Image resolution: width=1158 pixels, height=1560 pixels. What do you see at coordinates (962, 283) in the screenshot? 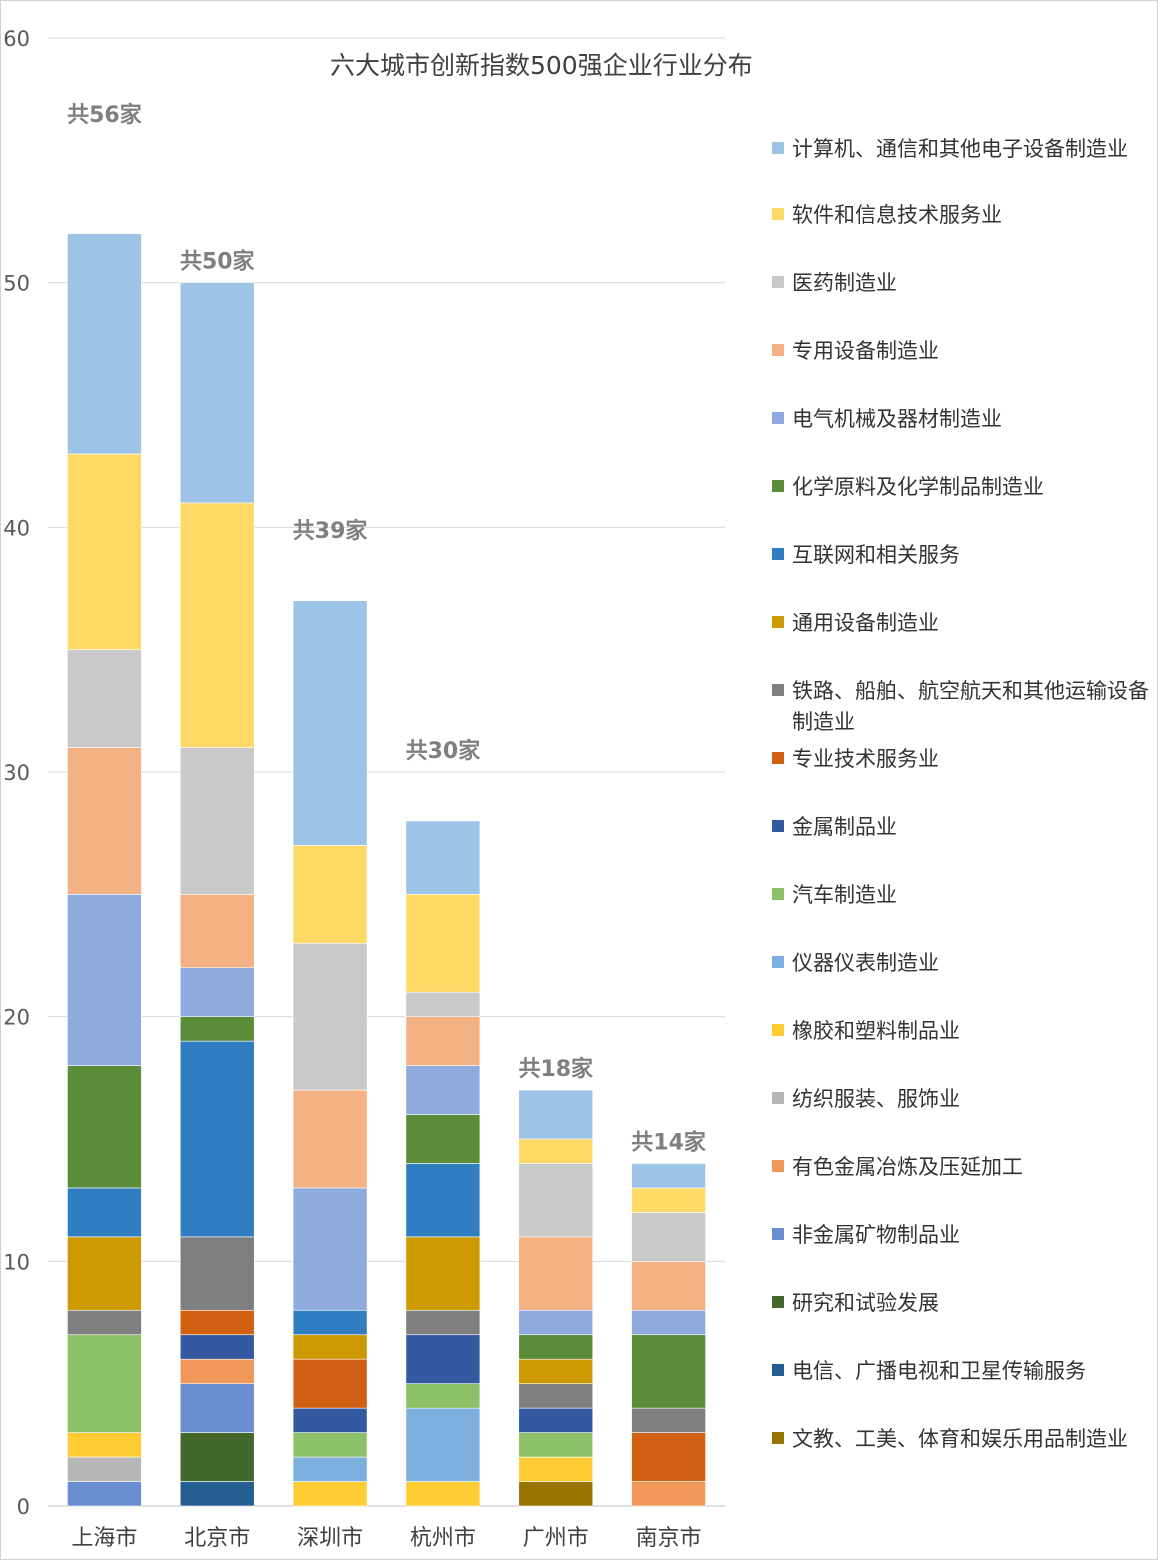
I see `legend-item: 医药制造业` at bounding box center [962, 283].